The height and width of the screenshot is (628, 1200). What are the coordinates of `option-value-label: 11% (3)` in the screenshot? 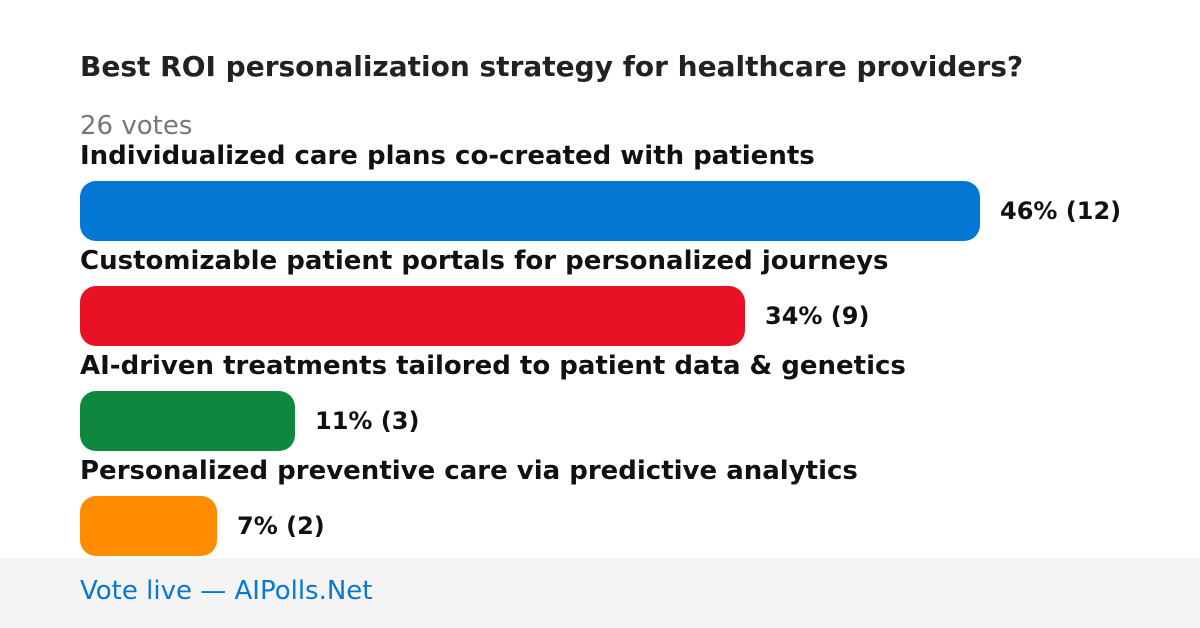 It's located at (367, 421).